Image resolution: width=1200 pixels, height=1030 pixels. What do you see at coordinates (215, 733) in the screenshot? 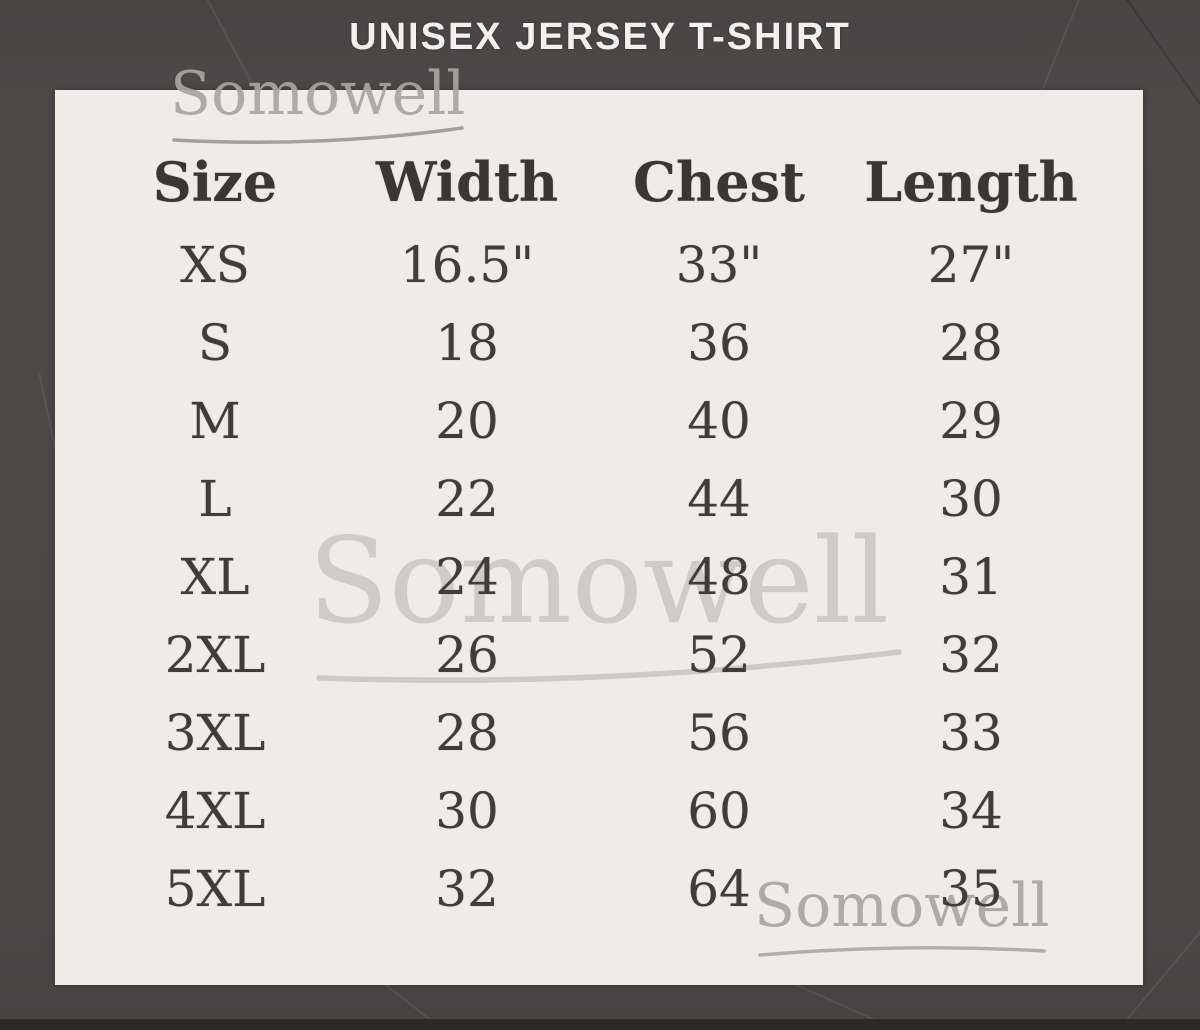
I see `size-cell: 3XL` at bounding box center [215, 733].